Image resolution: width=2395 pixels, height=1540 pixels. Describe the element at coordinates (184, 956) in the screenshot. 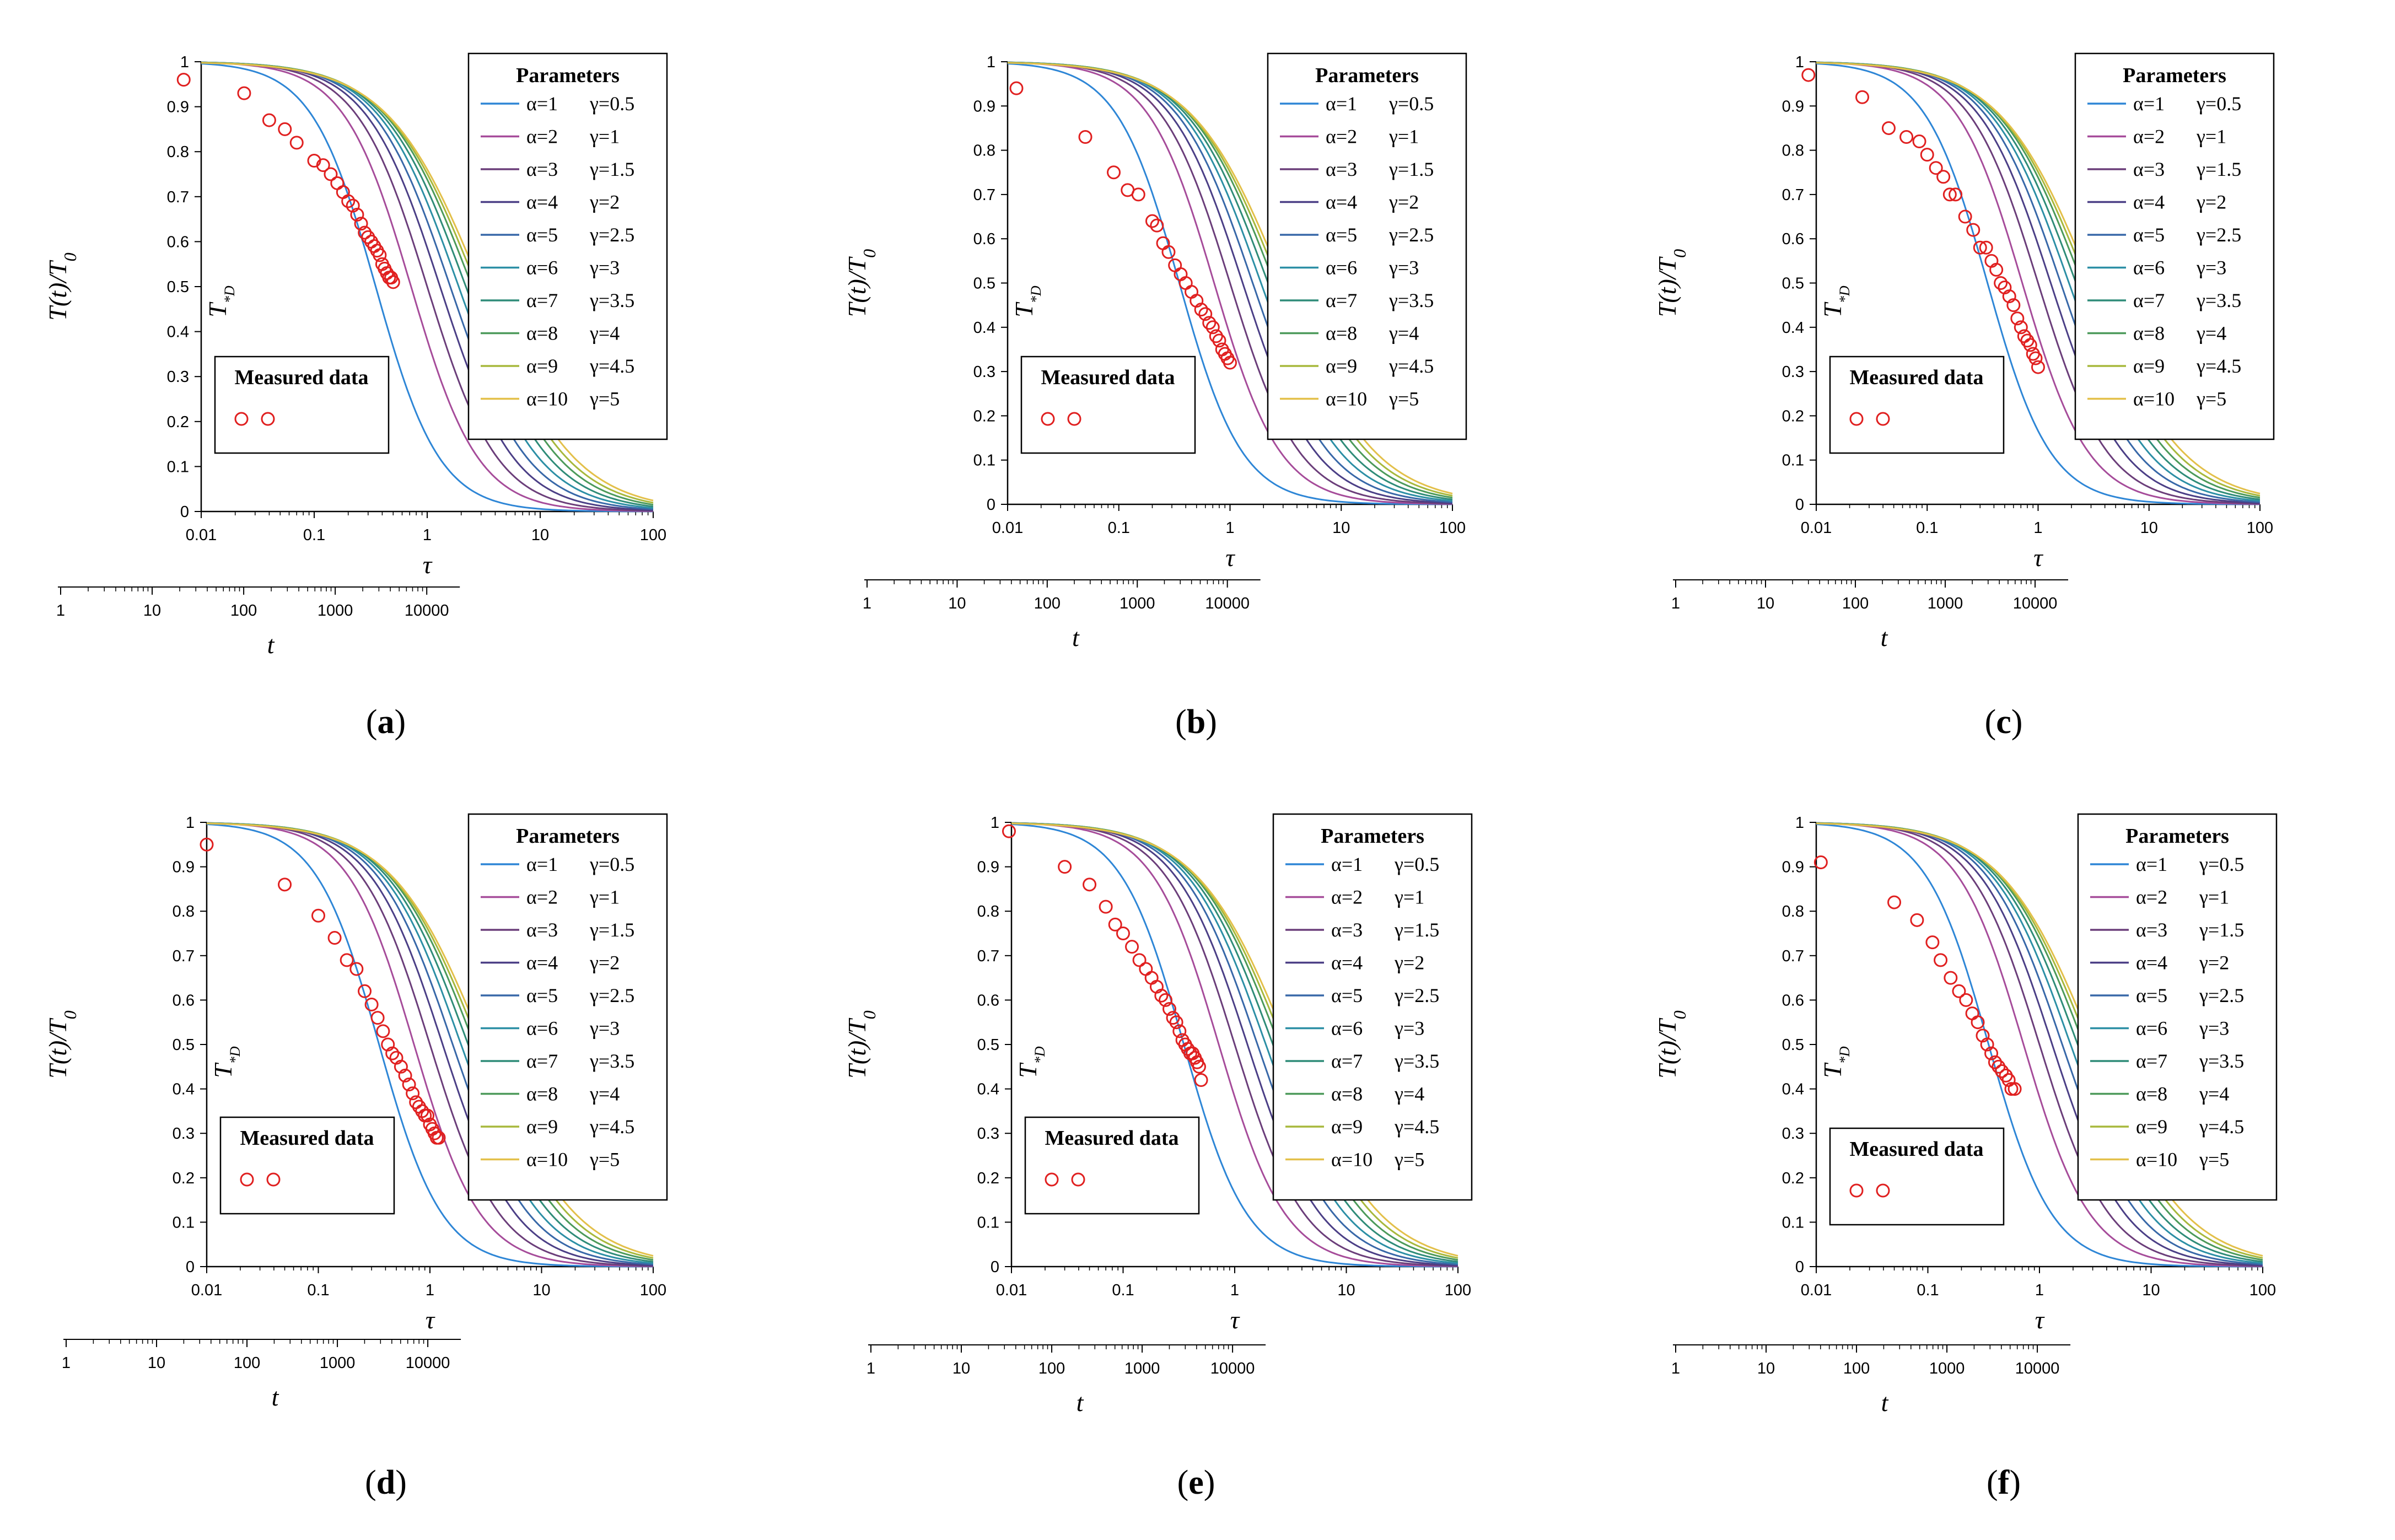

I see `y-tick-label: 0.7` at that location.